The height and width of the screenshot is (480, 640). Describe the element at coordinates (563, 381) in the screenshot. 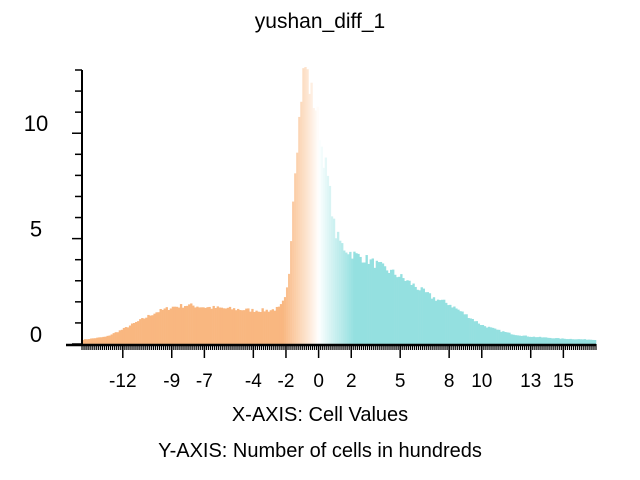

I see `x-tick-label: 15` at that location.